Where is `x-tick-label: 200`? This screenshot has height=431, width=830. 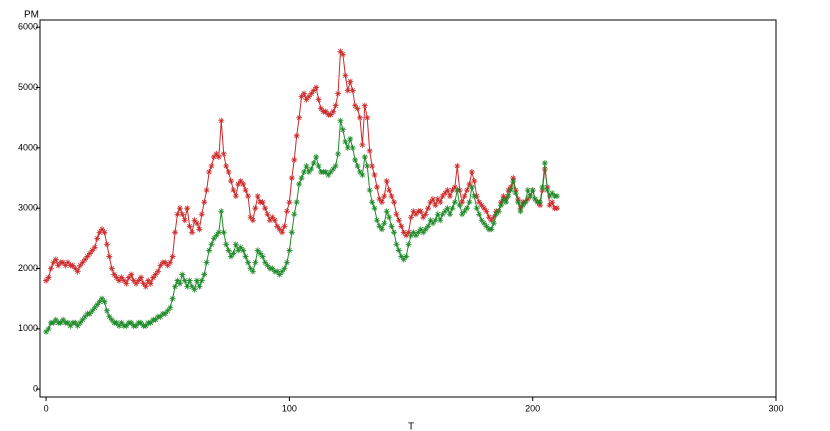
x-tick-label: 200 is located at coordinates (532, 408).